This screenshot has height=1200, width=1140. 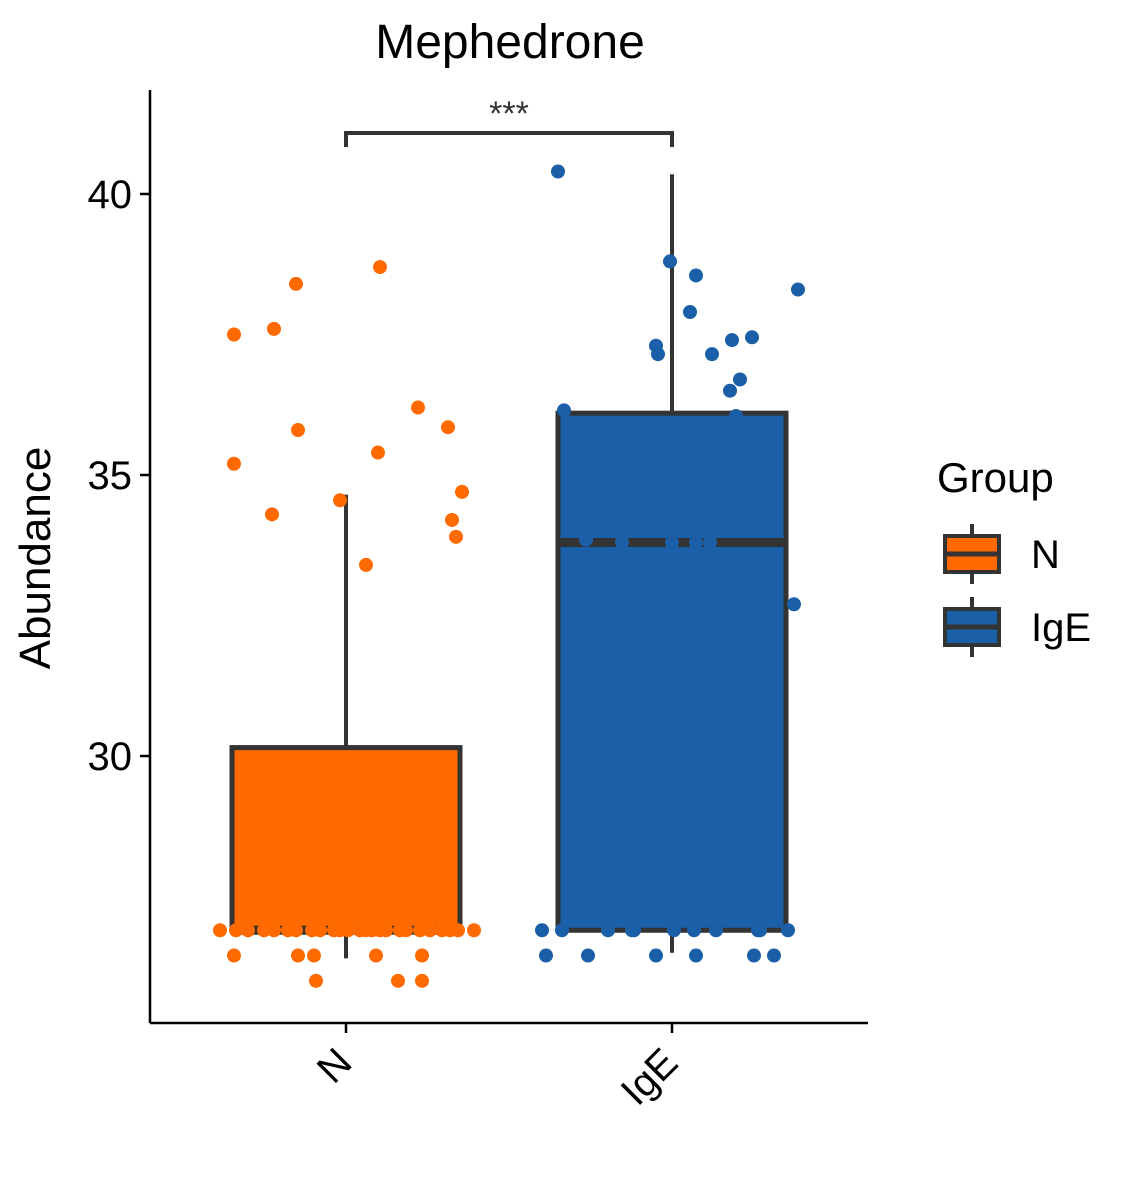 What do you see at coordinates (1017, 590) in the screenshot?
I see `legend-entries: N IgE` at bounding box center [1017, 590].